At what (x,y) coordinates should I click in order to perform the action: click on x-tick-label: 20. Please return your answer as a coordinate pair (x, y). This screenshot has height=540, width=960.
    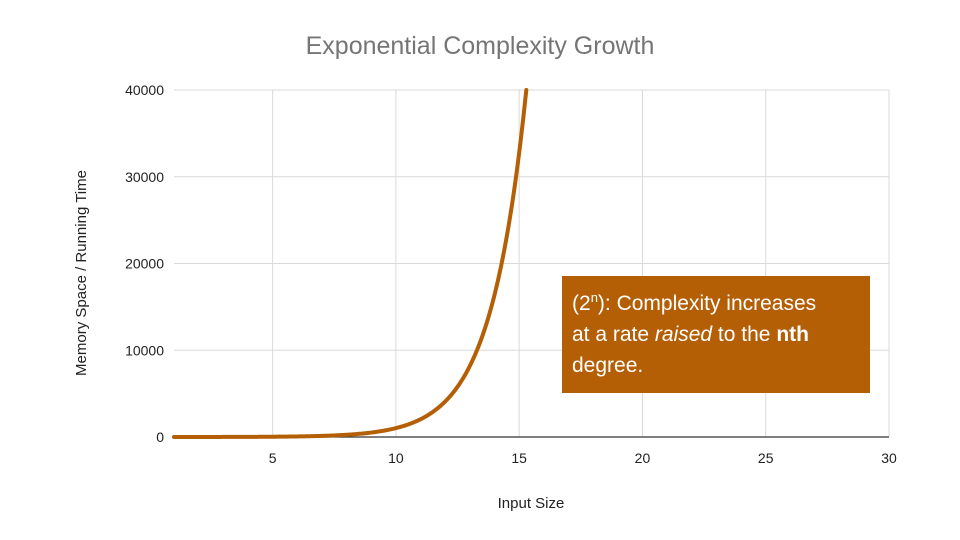
    Looking at the image, I should click on (643, 458).